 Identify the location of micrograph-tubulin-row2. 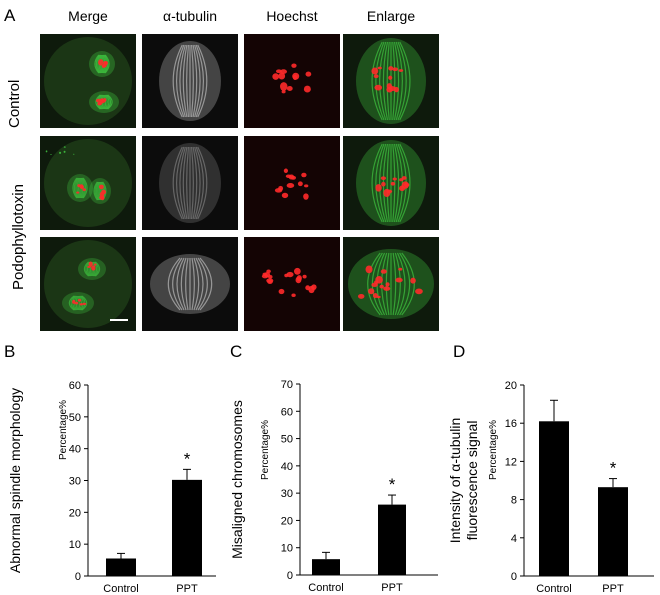
(190, 183).